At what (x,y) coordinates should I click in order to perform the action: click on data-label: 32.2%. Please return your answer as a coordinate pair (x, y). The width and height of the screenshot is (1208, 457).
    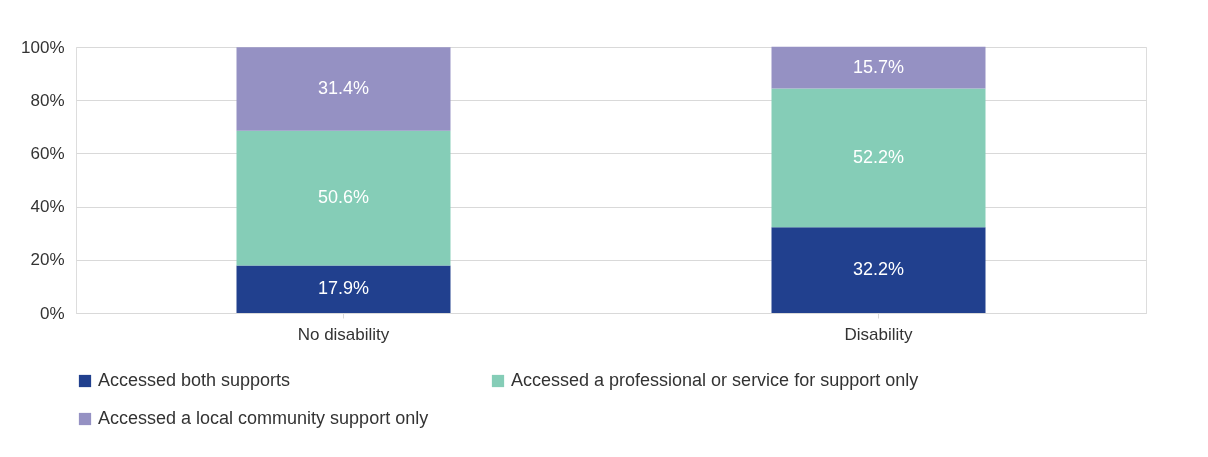
    Looking at the image, I should click on (878, 269).